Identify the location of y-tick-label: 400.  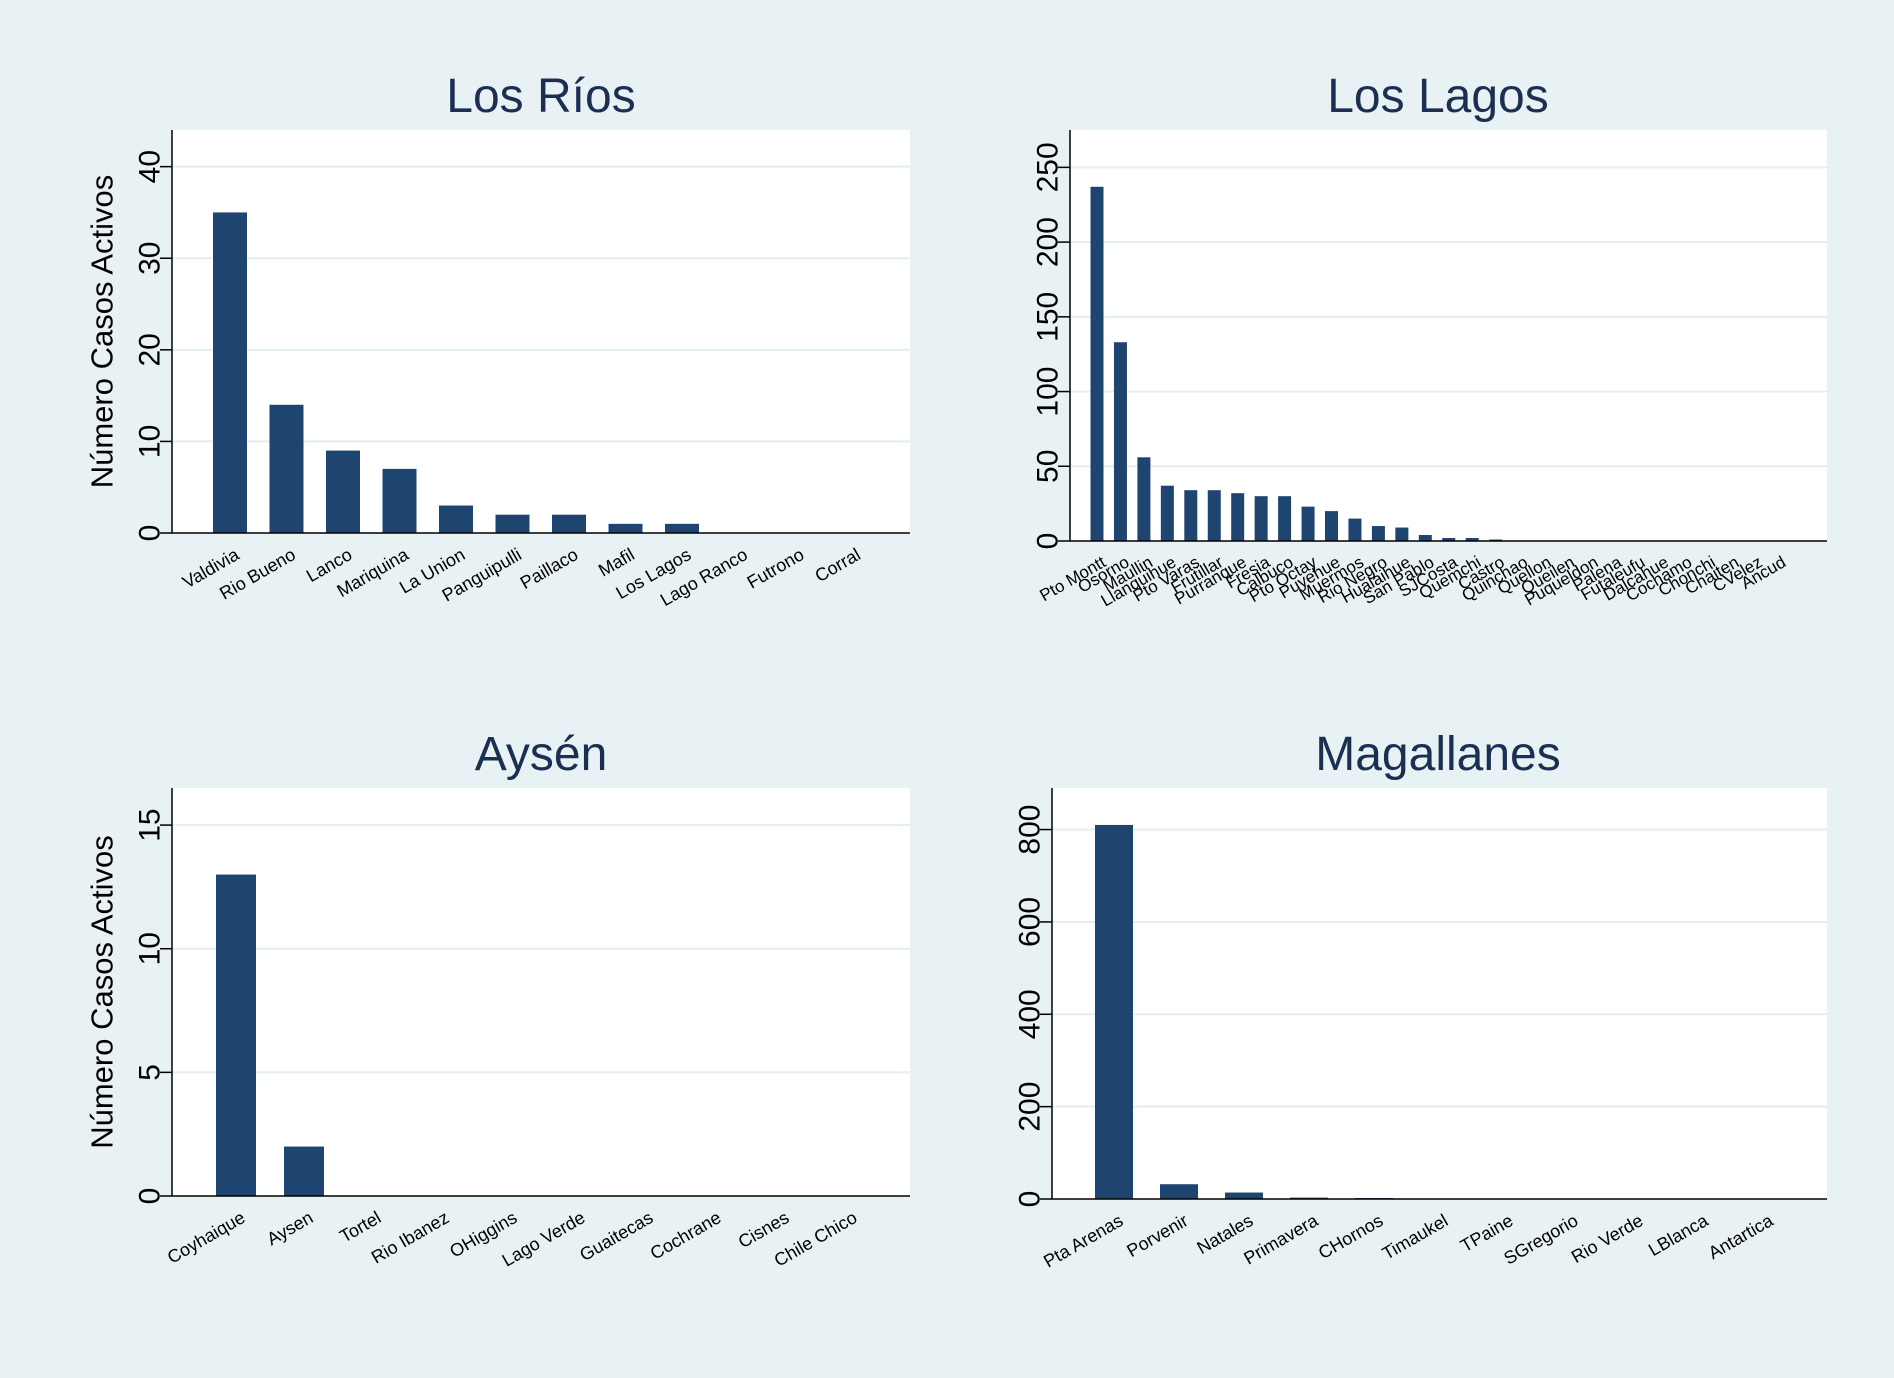
(1030, 1014).